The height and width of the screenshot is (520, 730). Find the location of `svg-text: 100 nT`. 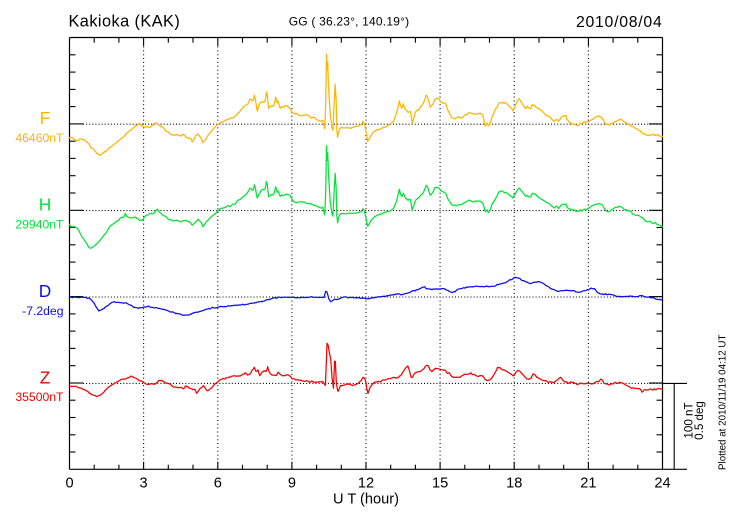

svg-text: 100 nT is located at coordinates (688, 420).